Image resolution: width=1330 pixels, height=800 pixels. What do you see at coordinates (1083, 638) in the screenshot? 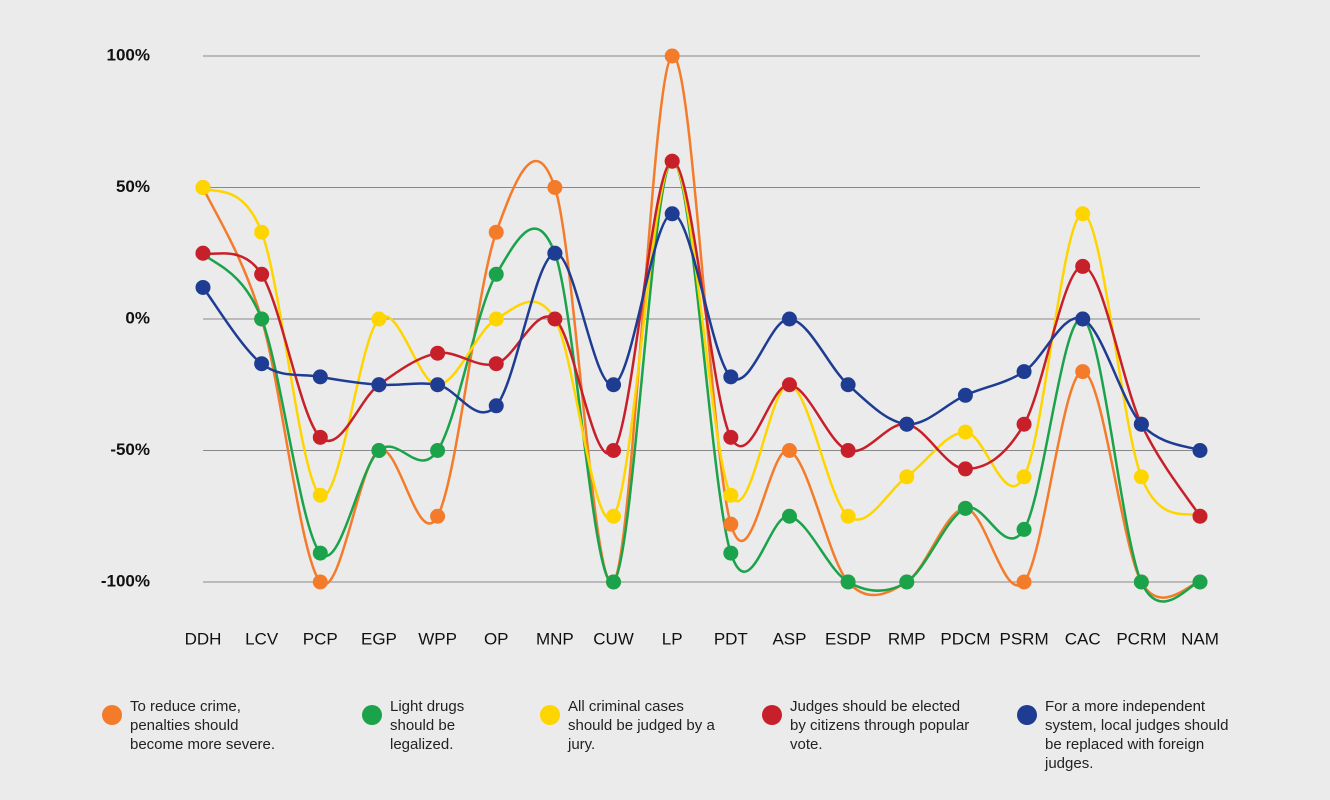
I see `x-tick-label: CAC` at bounding box center [1083, 638].